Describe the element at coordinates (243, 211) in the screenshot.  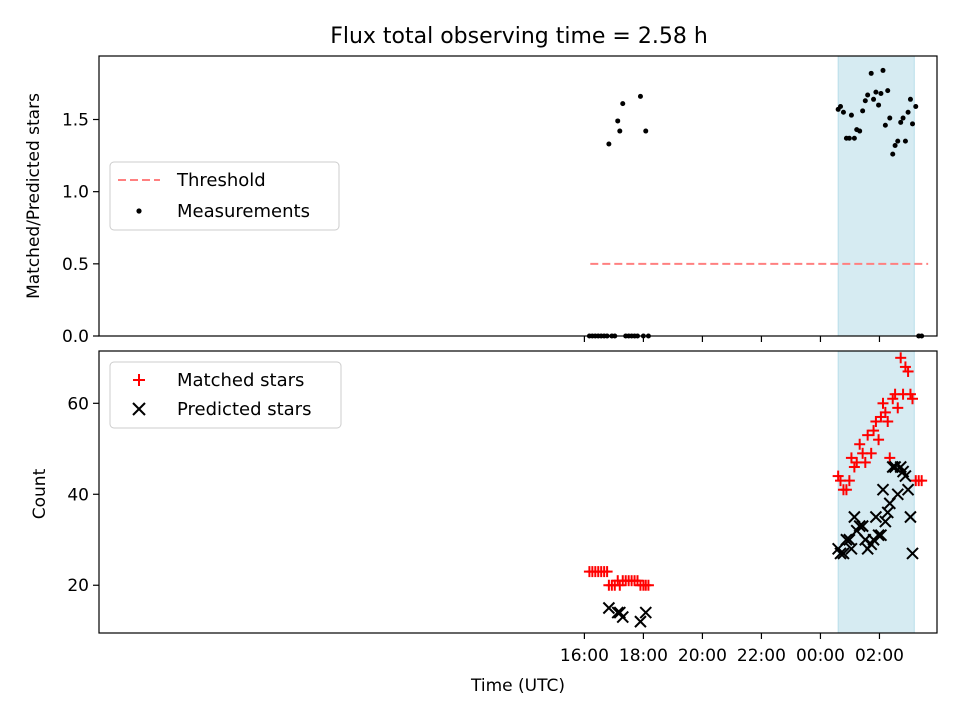
I see `legend-label-measurements: Measurements` at that location.